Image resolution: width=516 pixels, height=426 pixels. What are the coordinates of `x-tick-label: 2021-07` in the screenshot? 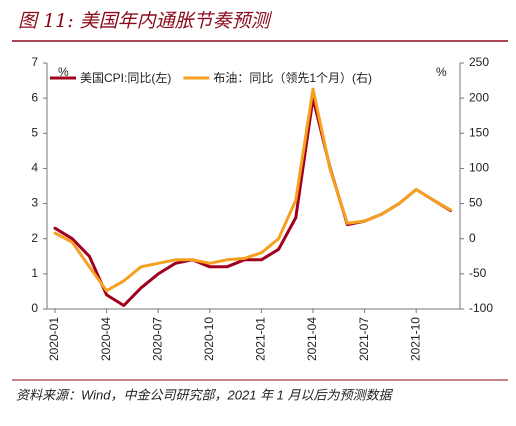 It's located at (364, 339).